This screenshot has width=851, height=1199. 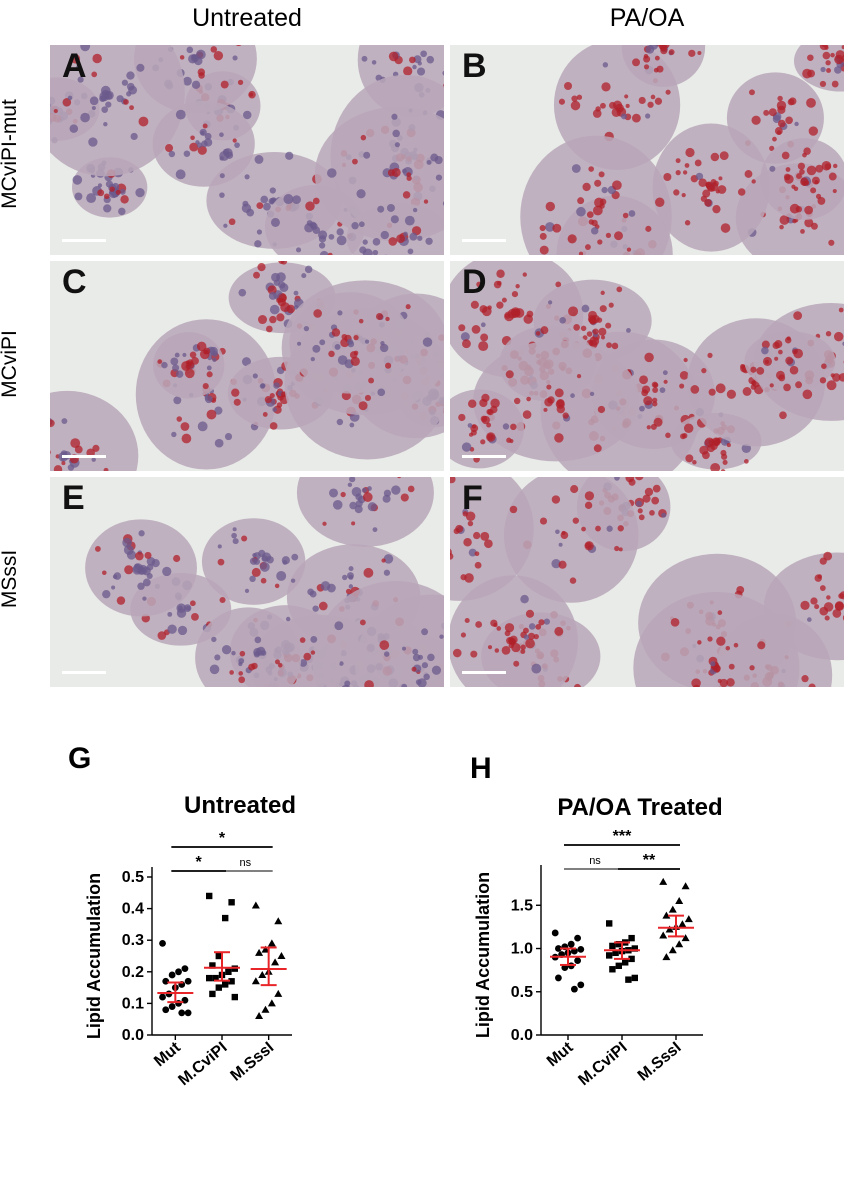 I want to click on significance-label: ns, so click(x=595, y=861).